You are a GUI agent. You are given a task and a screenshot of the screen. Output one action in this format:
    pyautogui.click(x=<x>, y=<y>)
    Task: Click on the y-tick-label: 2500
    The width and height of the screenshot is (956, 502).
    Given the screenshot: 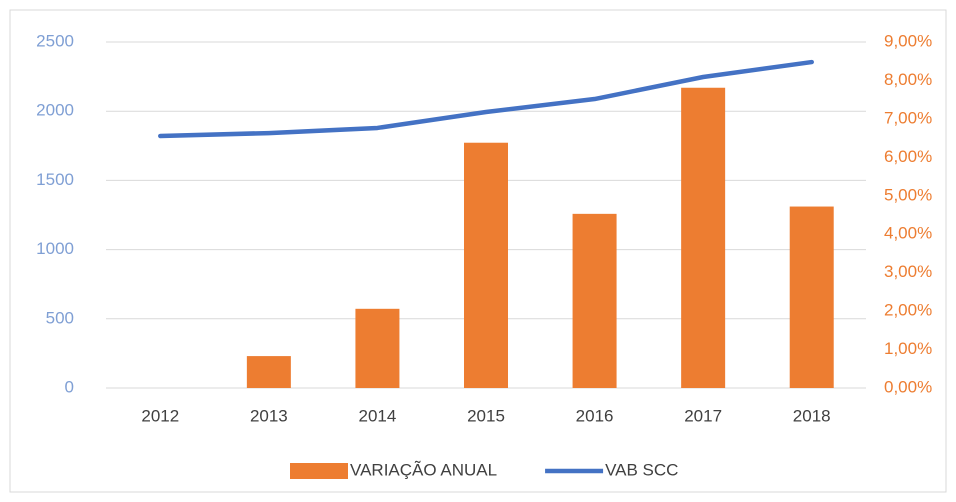 What is the action you would take?
    pyautogui.click(x=55, y=40)
    